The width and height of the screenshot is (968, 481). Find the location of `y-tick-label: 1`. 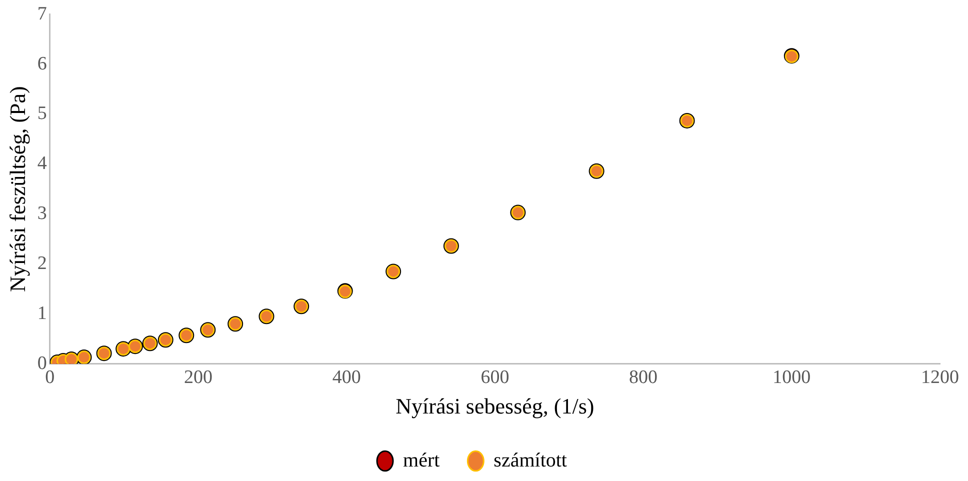

y-tick-label: 1 is located at coordinates (42, 313).